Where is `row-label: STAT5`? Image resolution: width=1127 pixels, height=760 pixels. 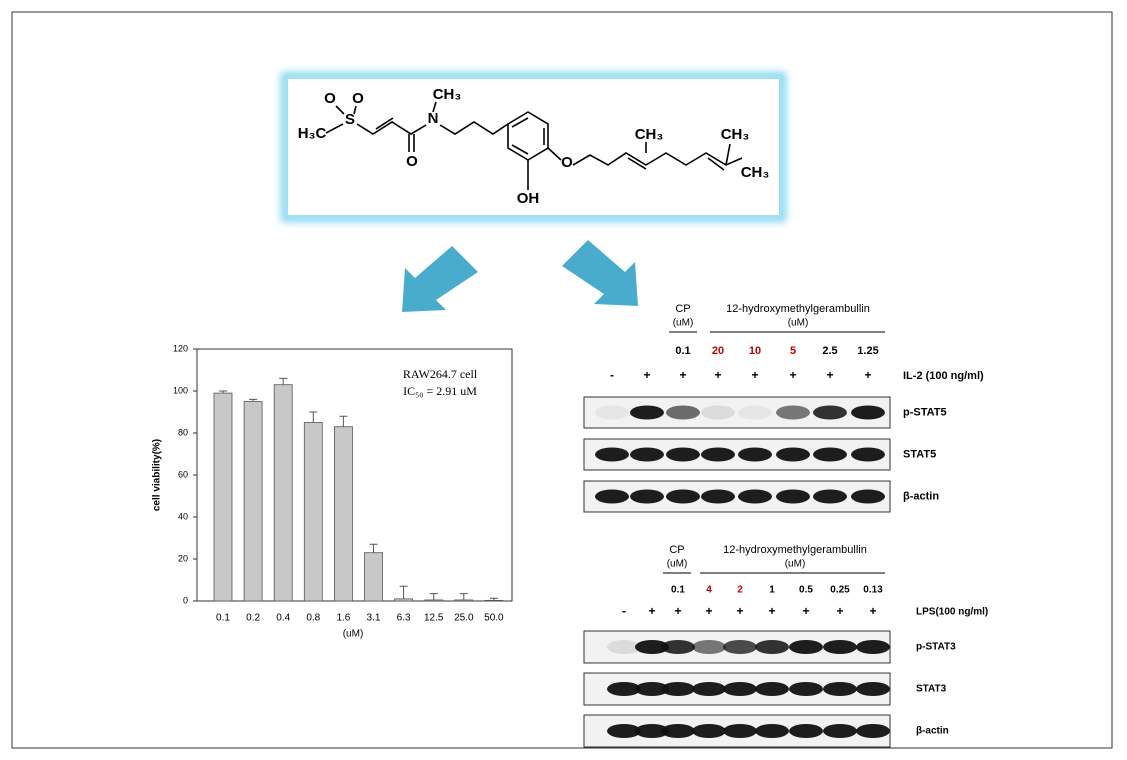 row-label: STAT5 is located at coordinates (919, 454).